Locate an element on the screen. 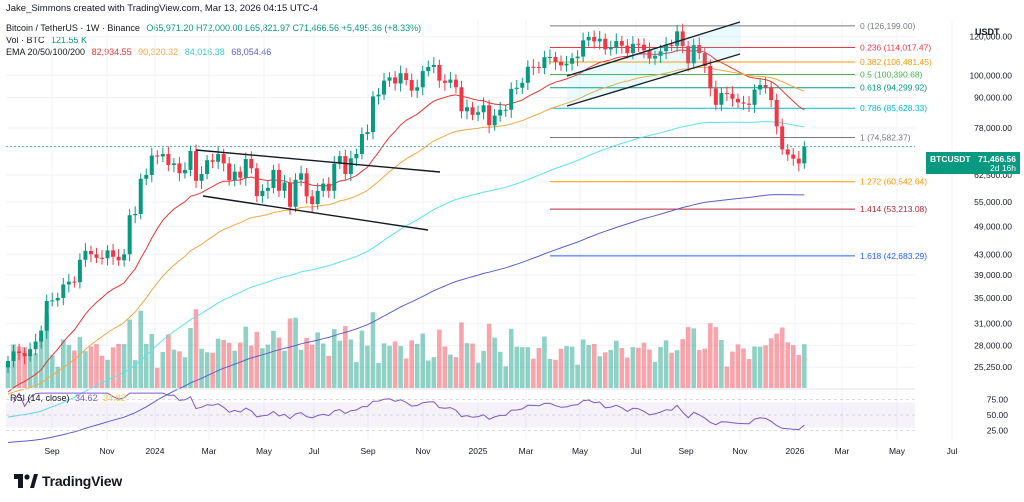  volume-bars is located at coordinates (406, 348).